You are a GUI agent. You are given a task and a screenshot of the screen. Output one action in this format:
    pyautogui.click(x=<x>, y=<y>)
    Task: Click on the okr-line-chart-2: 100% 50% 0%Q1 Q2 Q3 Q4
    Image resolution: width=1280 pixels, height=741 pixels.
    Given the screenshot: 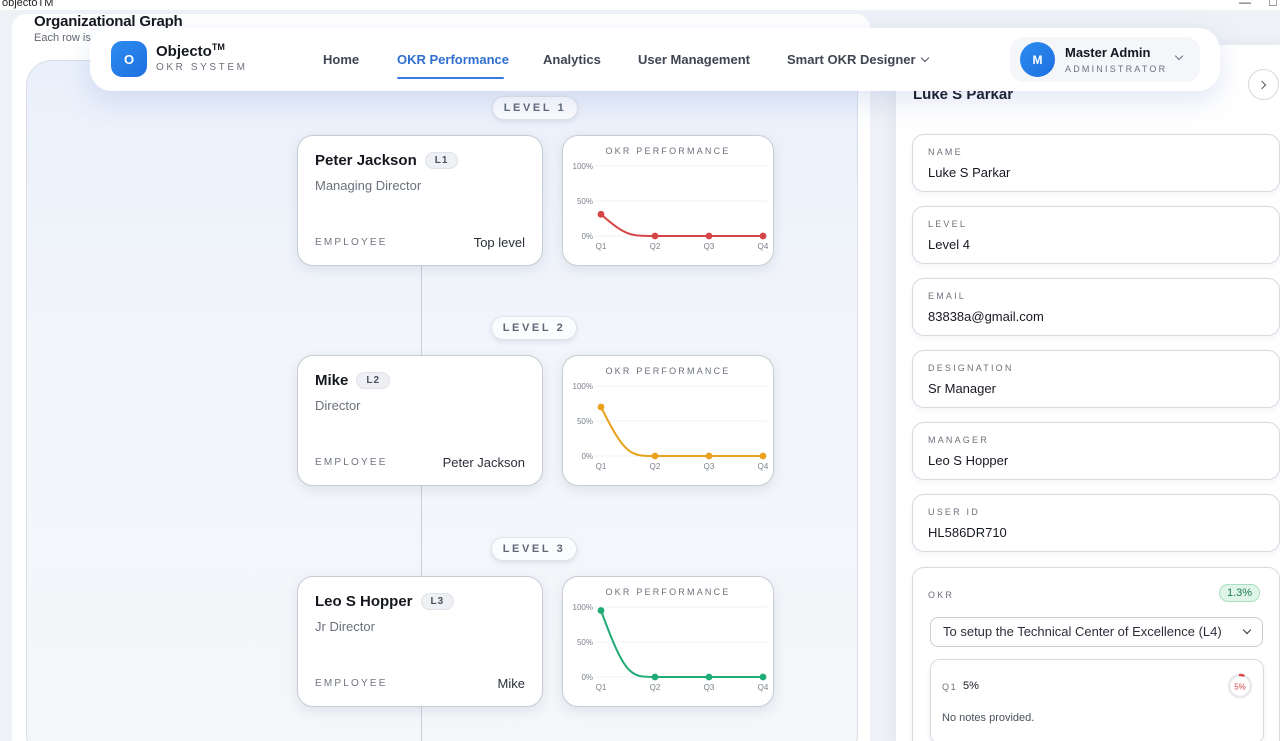 What is the action you would take?
    pyautogui.click(x=671, y=426)
    